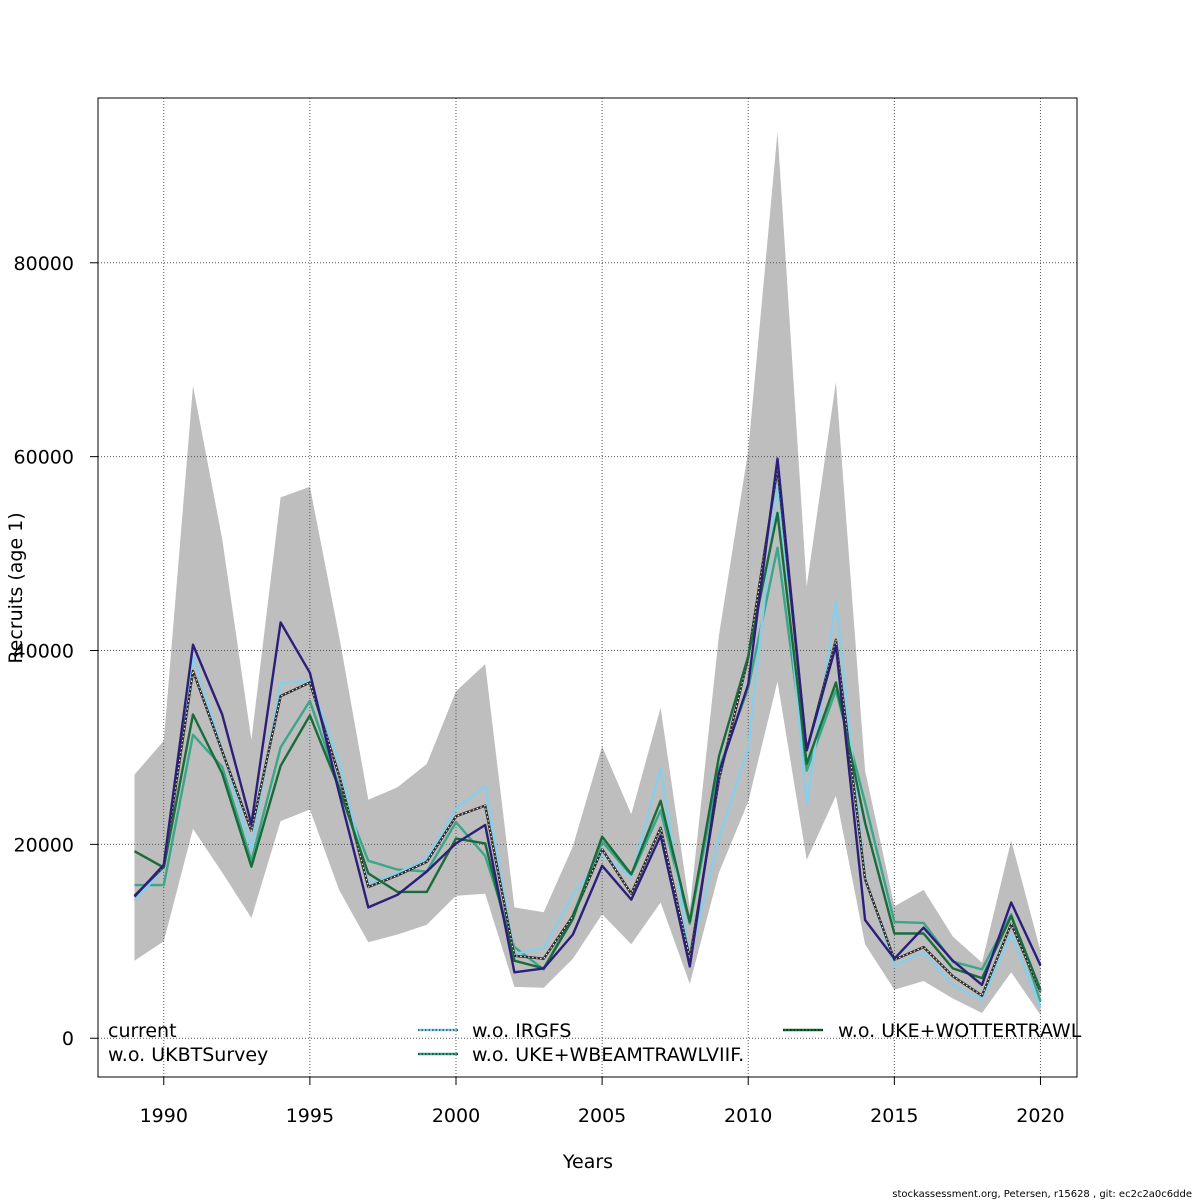 This screenshot has width=1200, height=1200. I want to click on x-tick-label: 2005, so click(602, 1116).